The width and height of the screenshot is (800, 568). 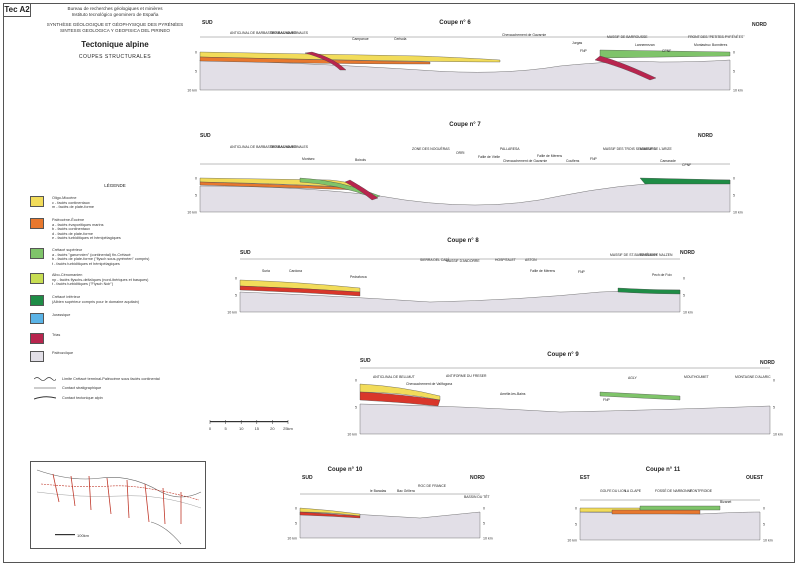 What do you see at coordinates (17, 10) in the screenshot?
I see `sheet-id: Tec A2` at bounding box center [17, 10].